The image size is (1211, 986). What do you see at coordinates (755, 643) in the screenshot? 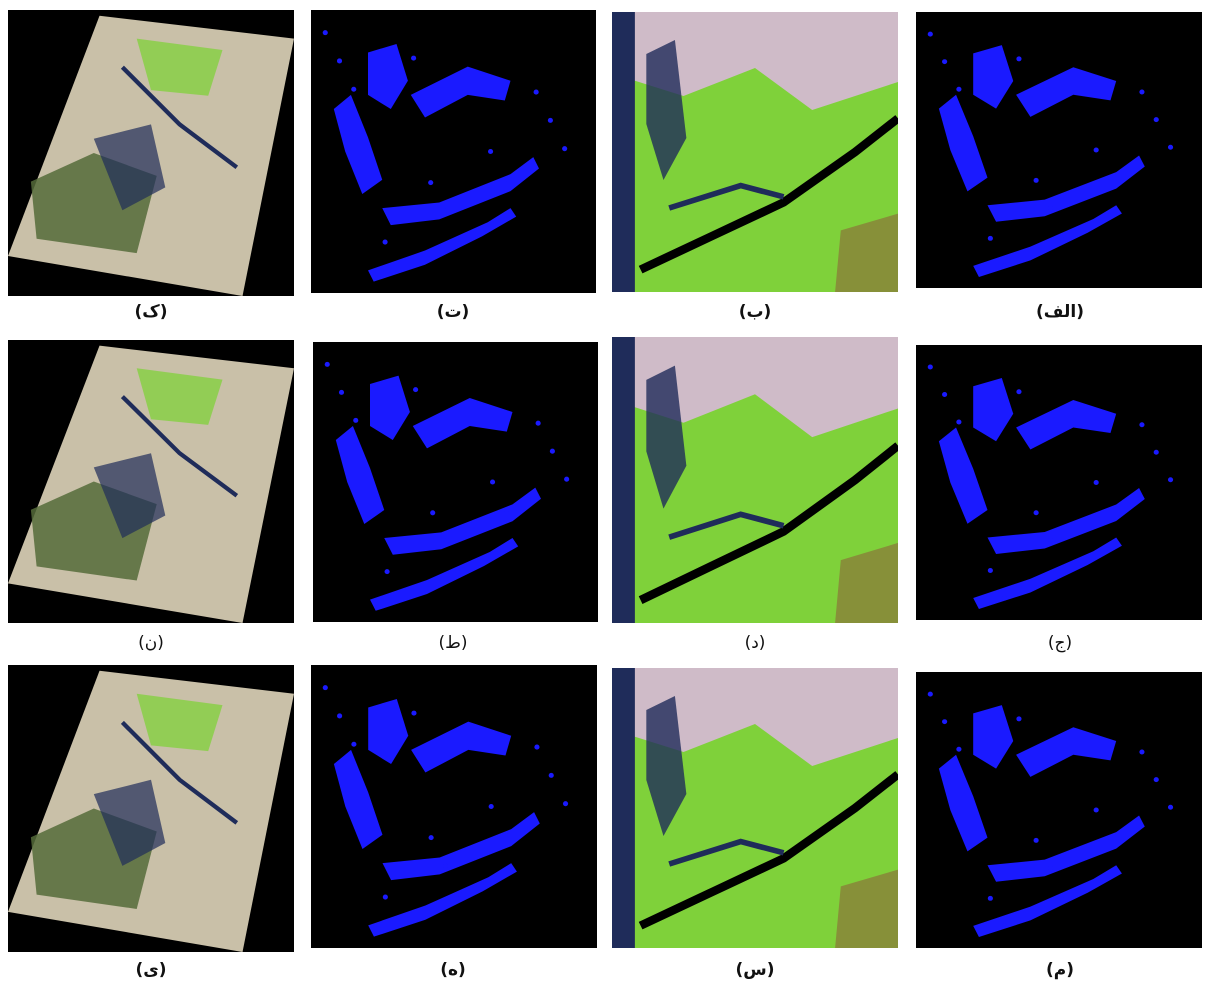
I see `panel-caption: (د)` at bounding box center [755, 643].